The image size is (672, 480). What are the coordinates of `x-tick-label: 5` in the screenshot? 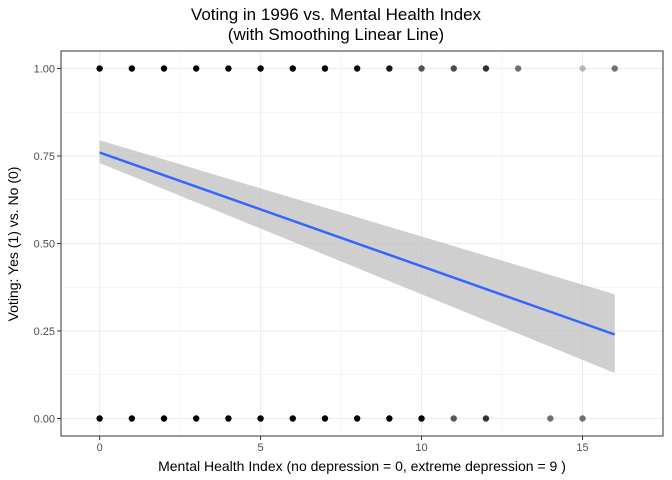 It's located at (261, 448).